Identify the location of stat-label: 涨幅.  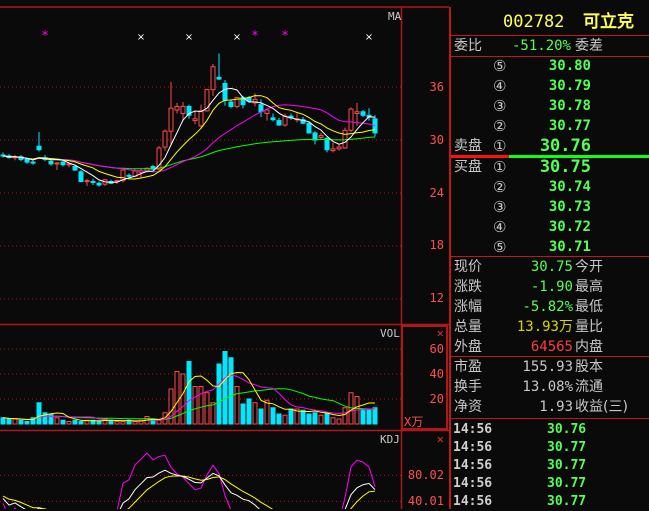
(468, 307).